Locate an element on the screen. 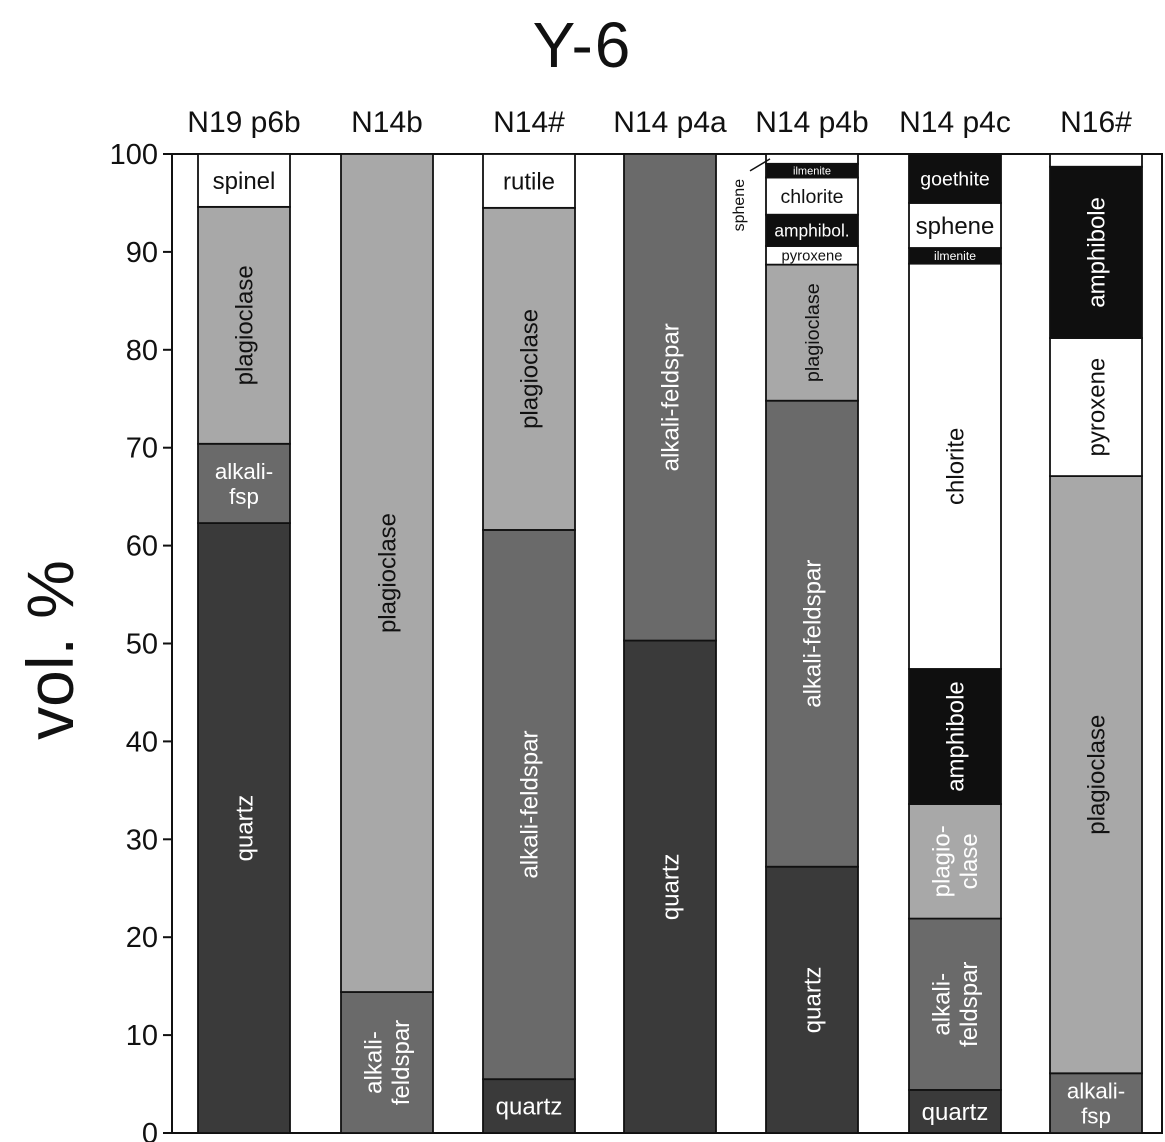 The width and height of the screenshot is (1165, 1142). segment-label: rutile is located at coordinates (529, 182).